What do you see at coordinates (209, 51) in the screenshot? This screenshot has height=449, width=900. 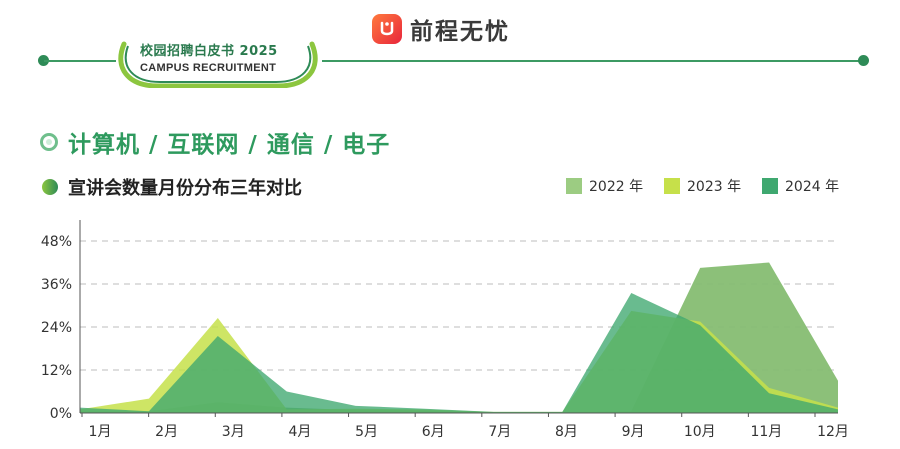 I see `badge-title: 校园招聘白皮书 2025` at bounding box center [209, 51].